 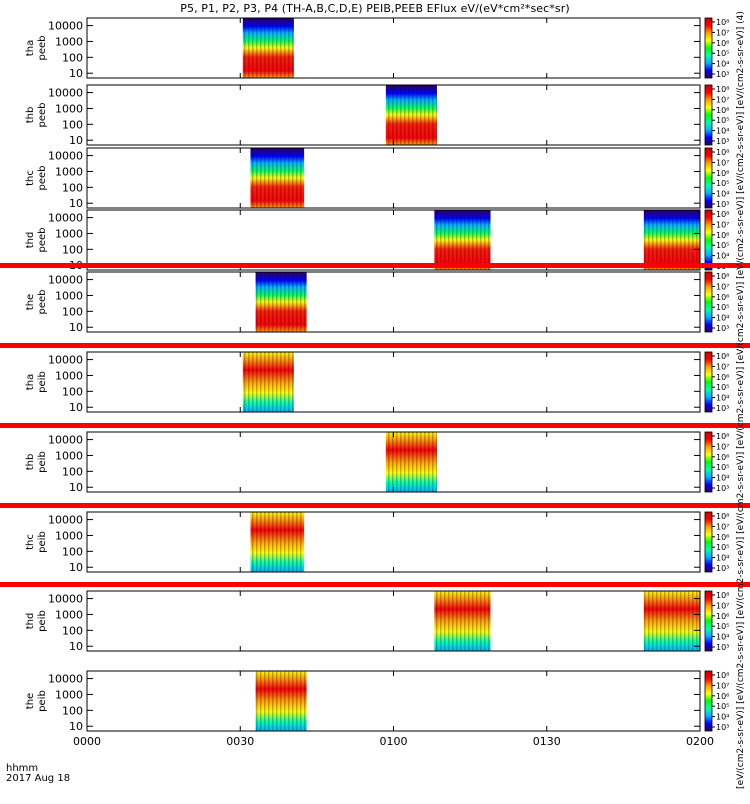 What do you see at coordinates (240, 741) in the screenshot?
I see `x-tick-label: 0030` at bounding box center [240, 741].